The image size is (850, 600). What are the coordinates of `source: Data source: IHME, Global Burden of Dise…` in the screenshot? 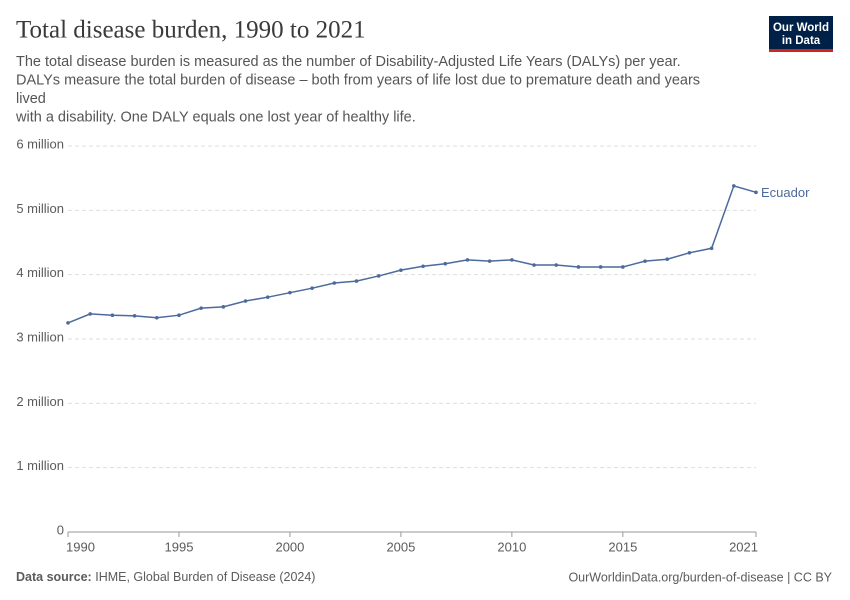 It's located at (165, 577).